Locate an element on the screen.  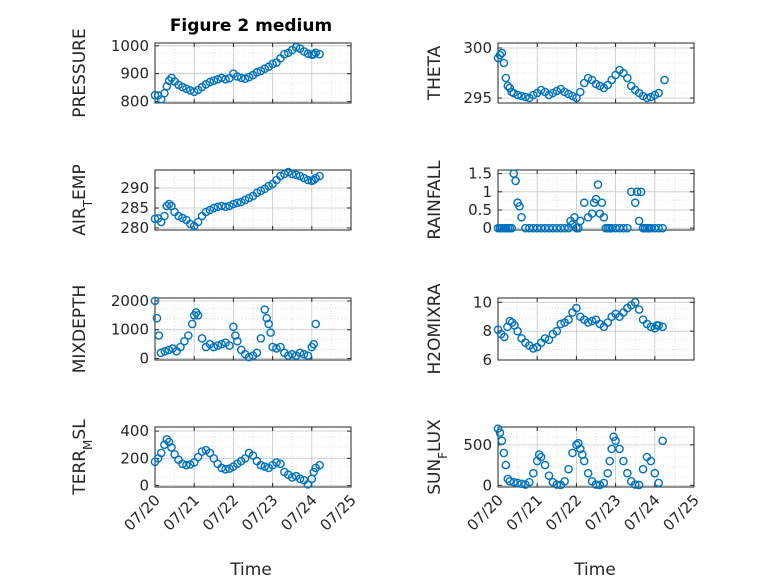
y-axis-label: H2OMIXRA is located at coordinates (435, 328).